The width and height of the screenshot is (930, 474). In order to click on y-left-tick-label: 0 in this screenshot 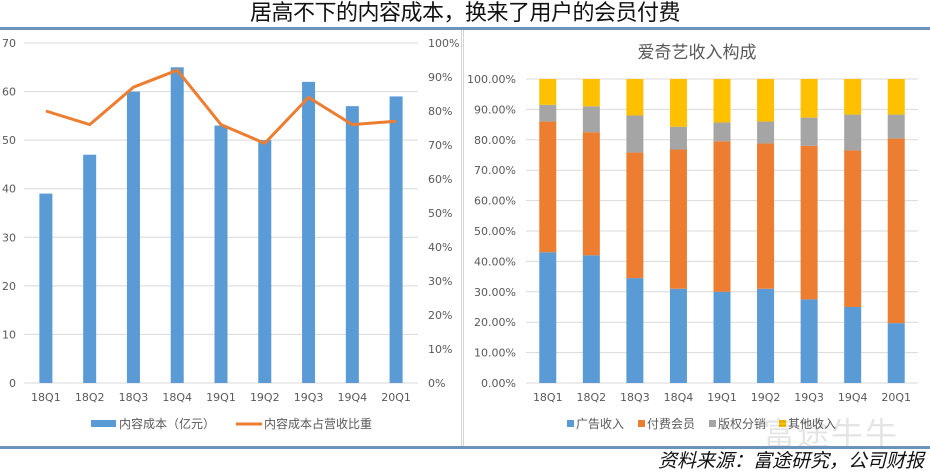, I will do `click(12, 383)`.